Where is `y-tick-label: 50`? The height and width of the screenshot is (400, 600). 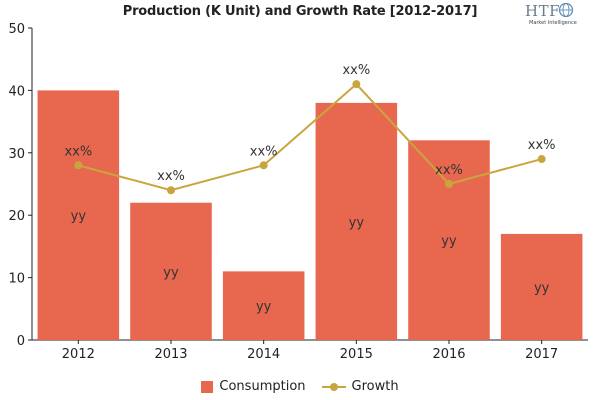
y-tick-label: 50 is located at coordinates (16, 29).